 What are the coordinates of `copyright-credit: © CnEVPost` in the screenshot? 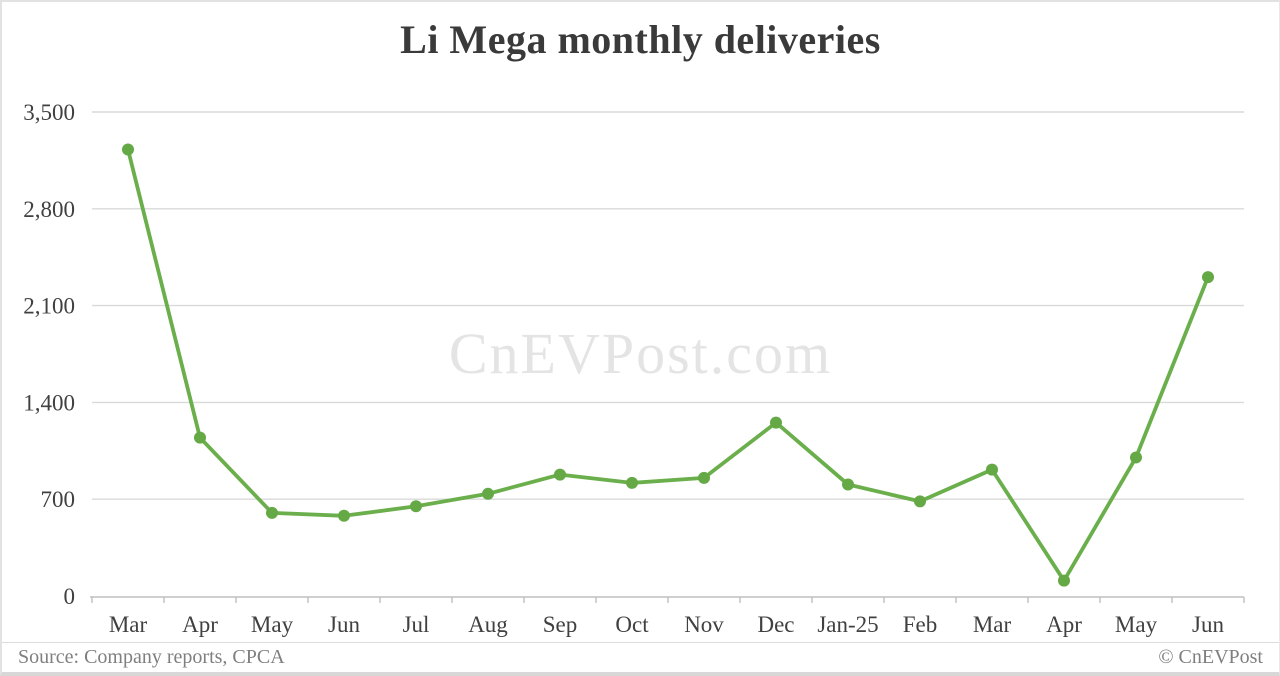 It's located at (1210, 657).